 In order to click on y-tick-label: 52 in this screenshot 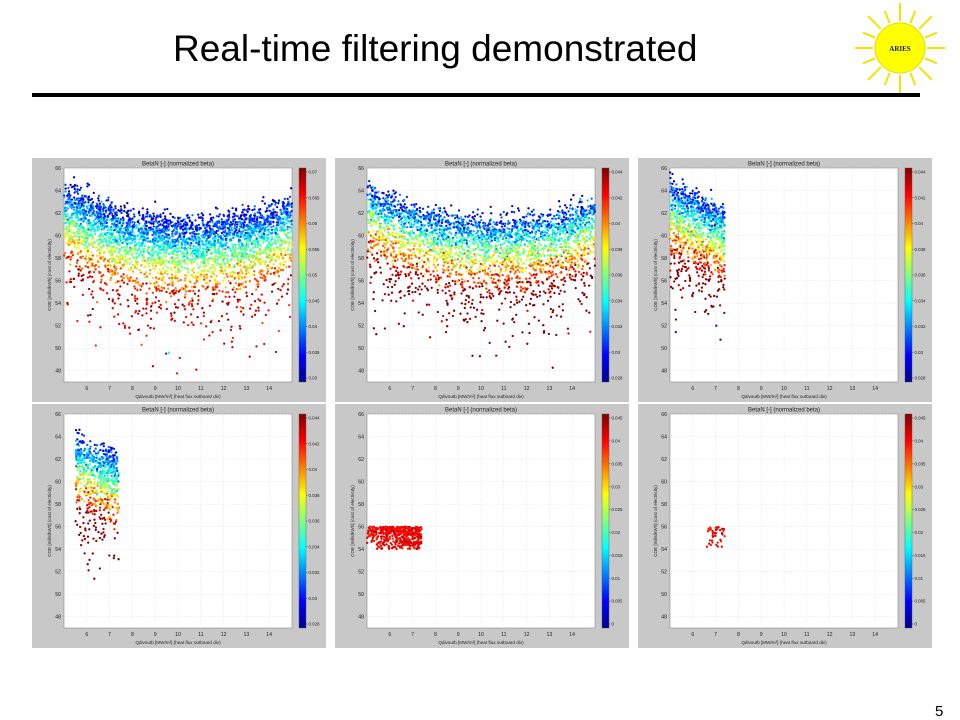, I will do `click(58, 327)`.